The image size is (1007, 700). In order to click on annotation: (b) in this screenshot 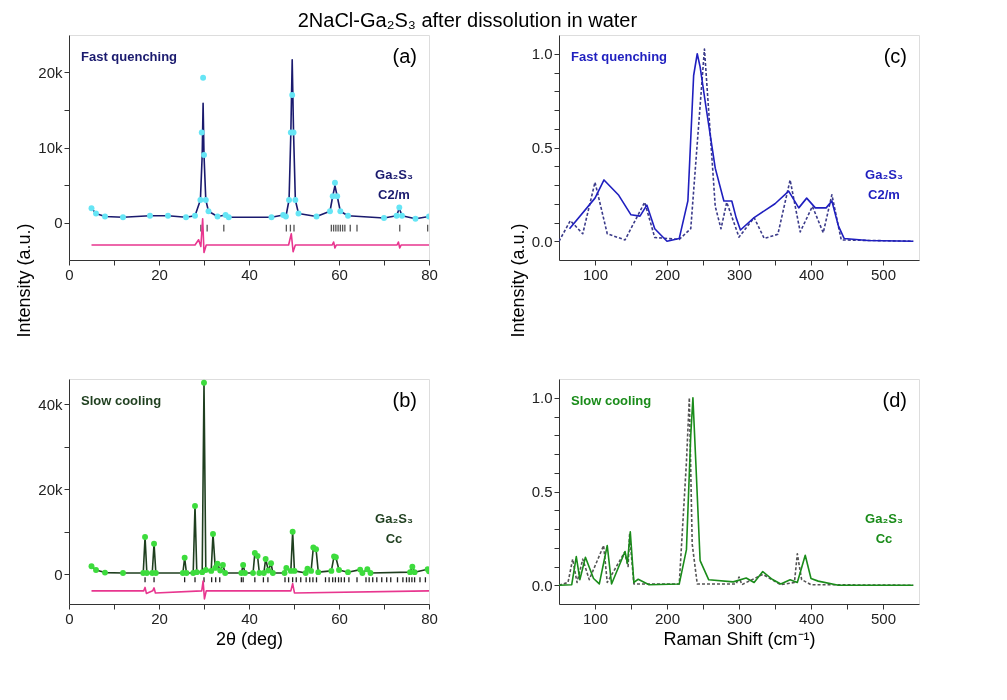, I will do `click(404, 400)`.